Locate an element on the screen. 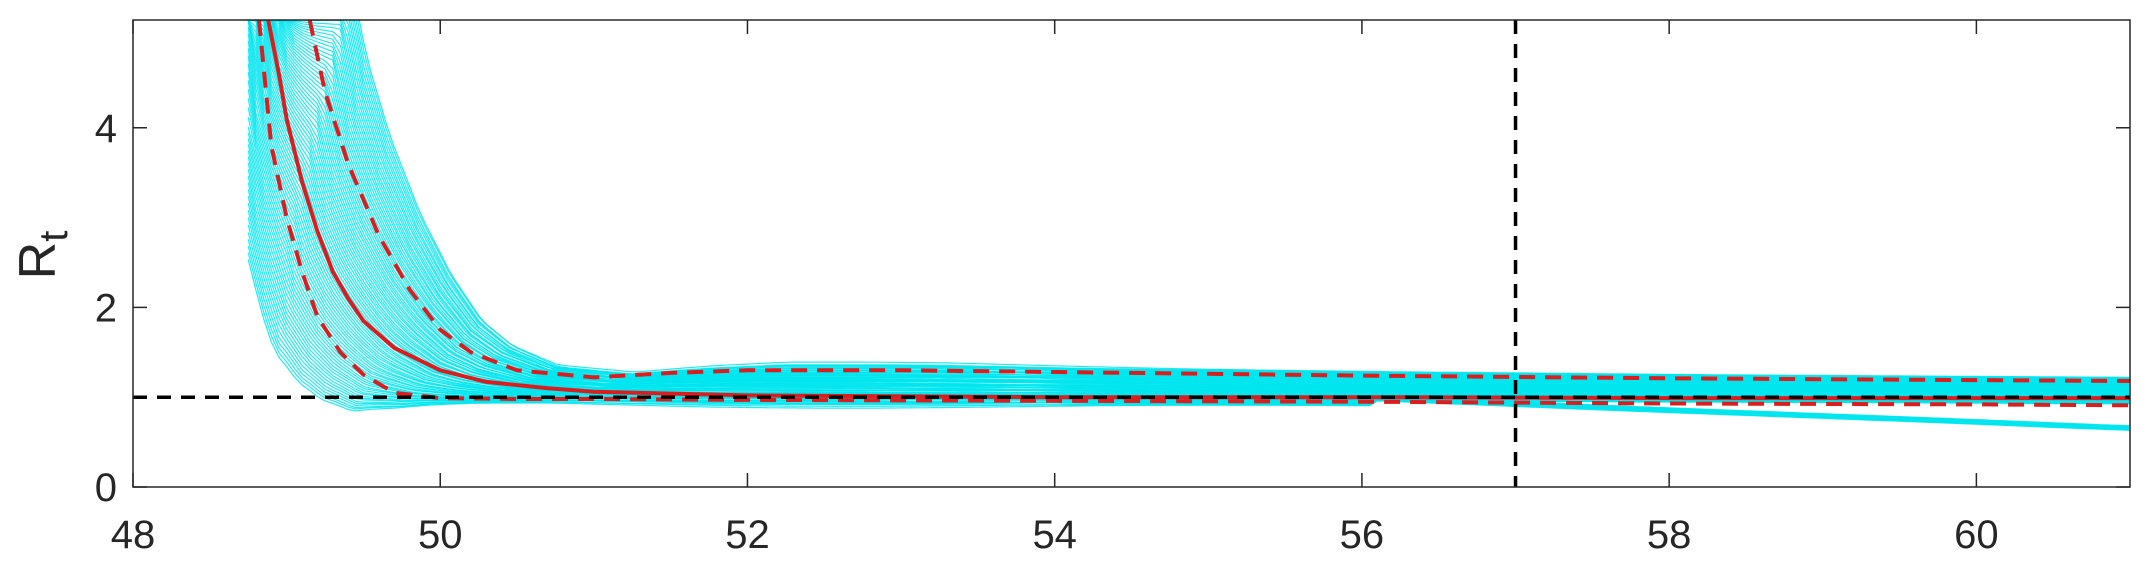 The image size is (2149, 574). x-tick-label: 52 is located at coordinates (747, 535).